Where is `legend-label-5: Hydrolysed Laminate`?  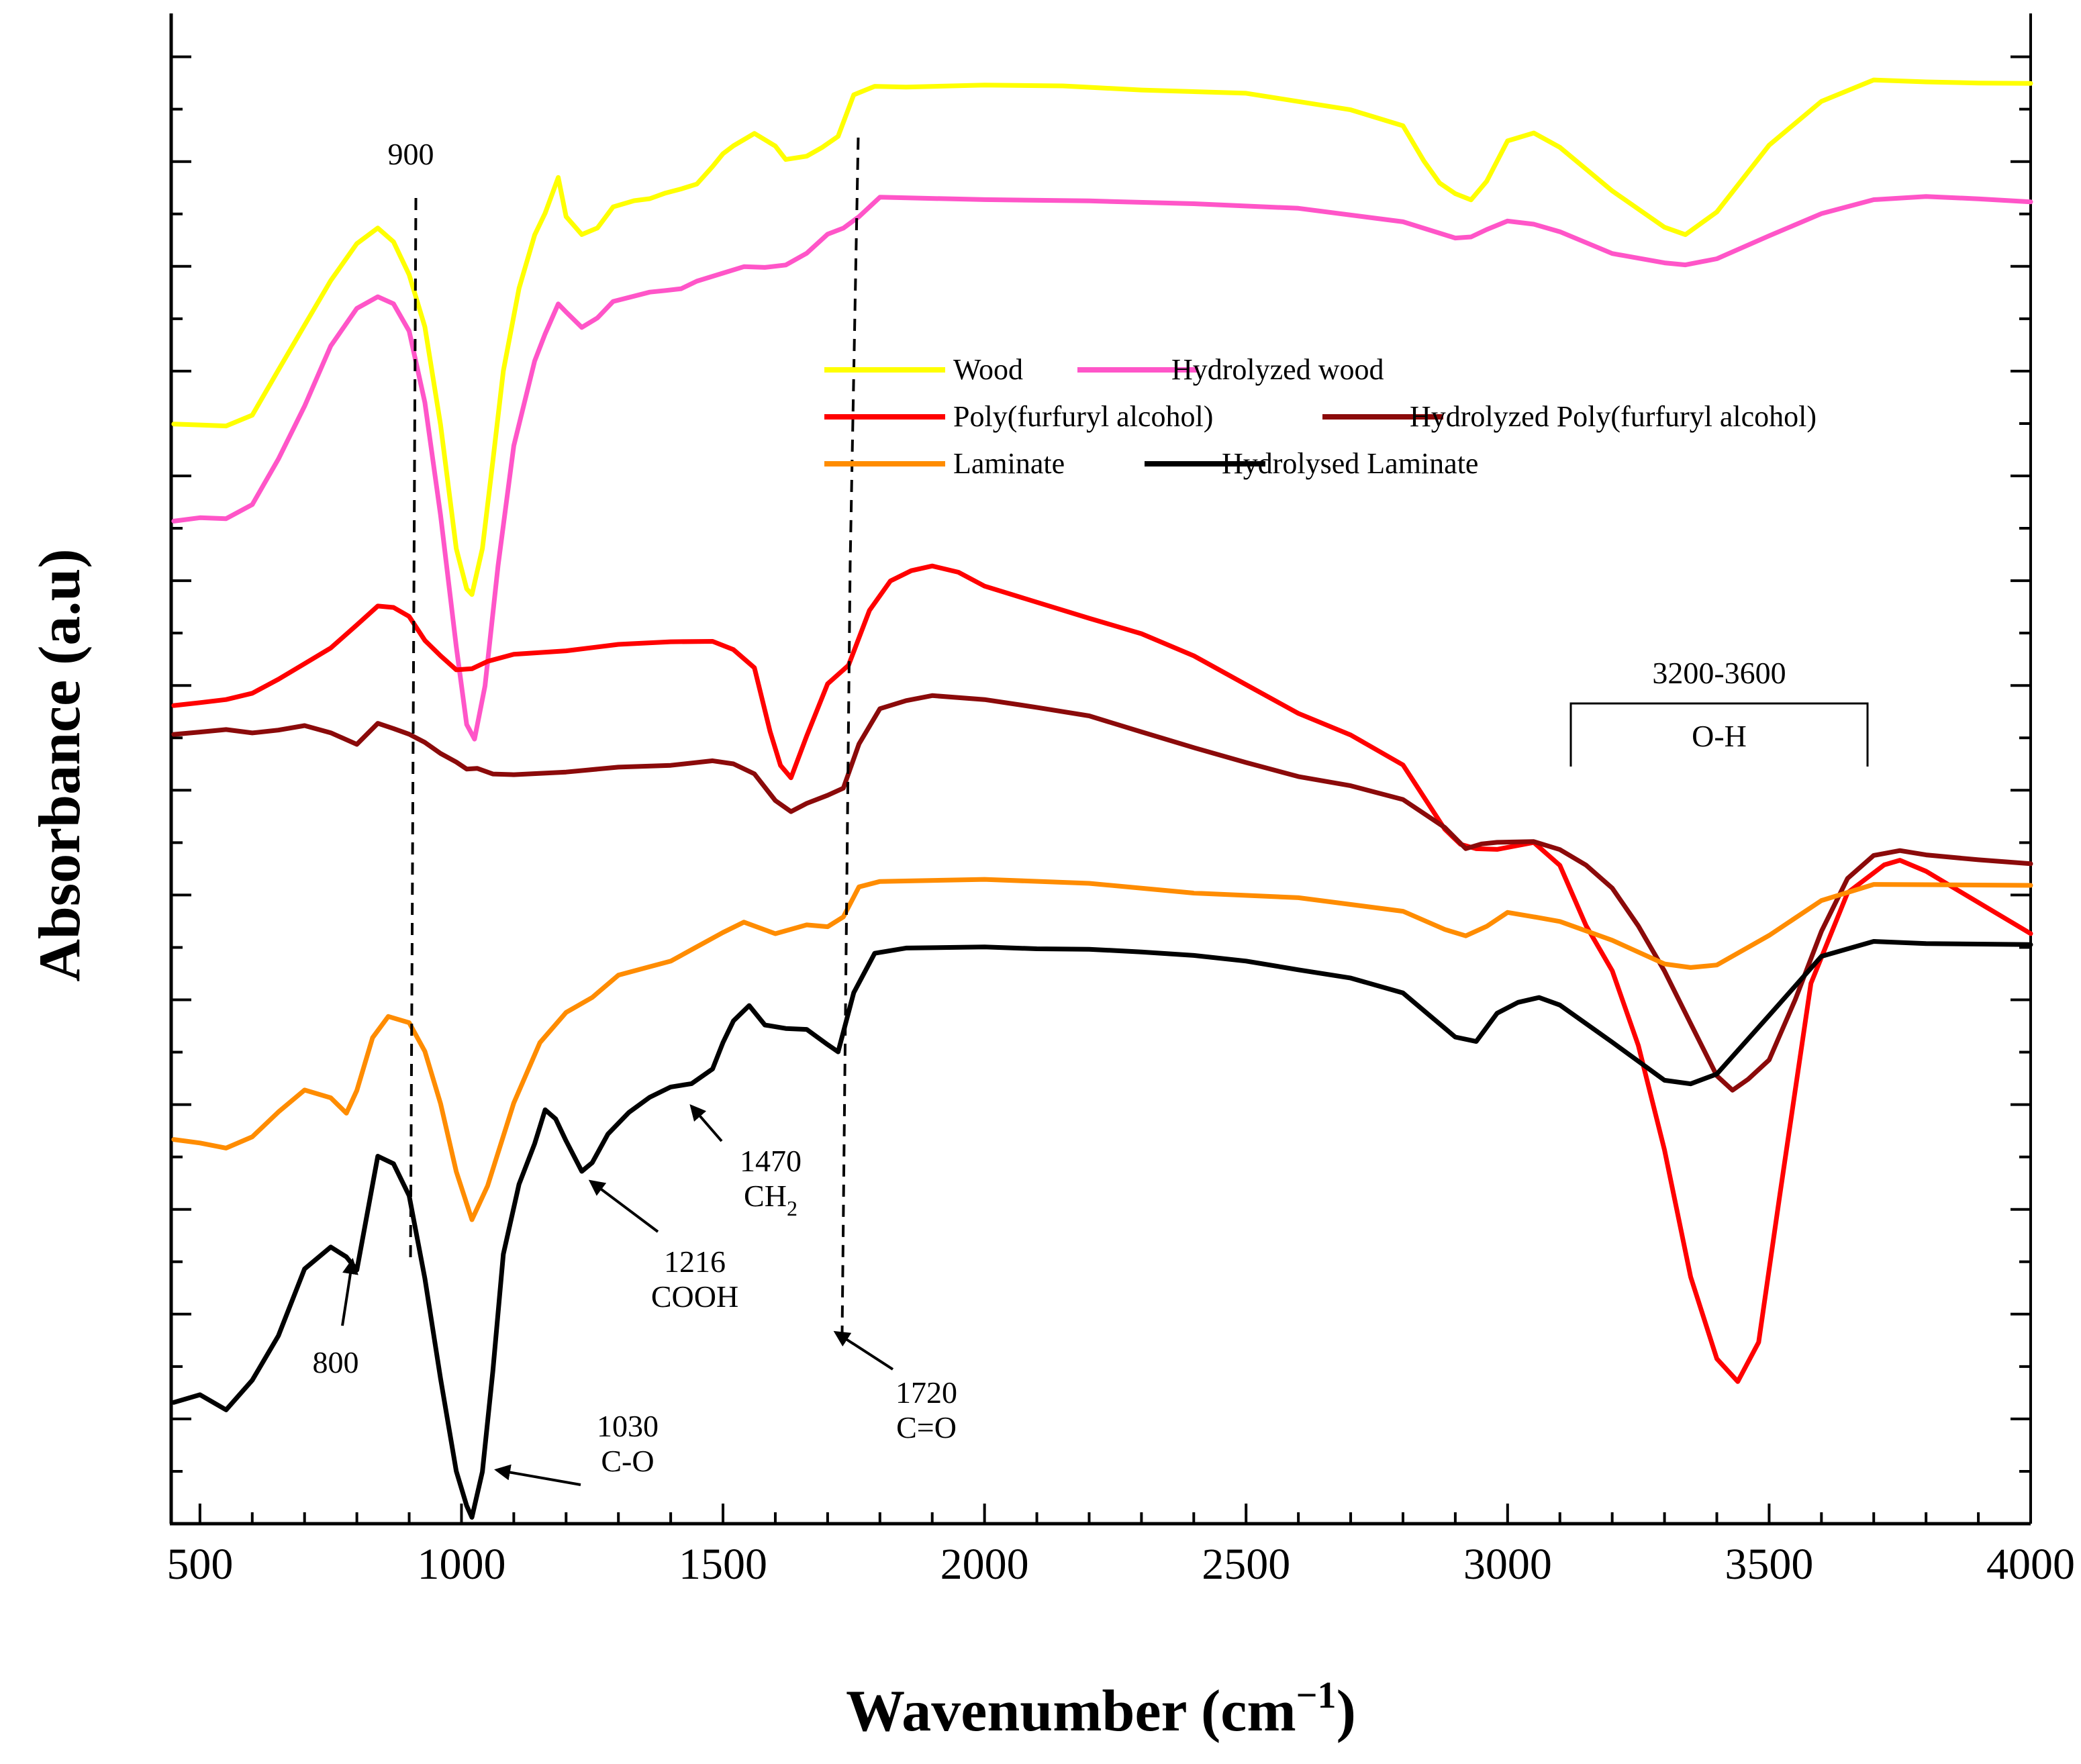 legend-label-5: Hydrolysed Laminate is located at coordinates (1350, 463).